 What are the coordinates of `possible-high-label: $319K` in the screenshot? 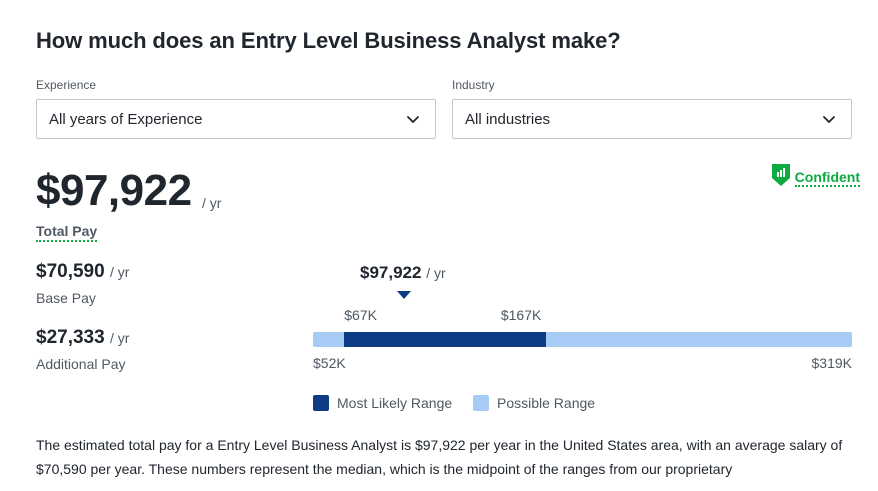 It's located at (831, 363).